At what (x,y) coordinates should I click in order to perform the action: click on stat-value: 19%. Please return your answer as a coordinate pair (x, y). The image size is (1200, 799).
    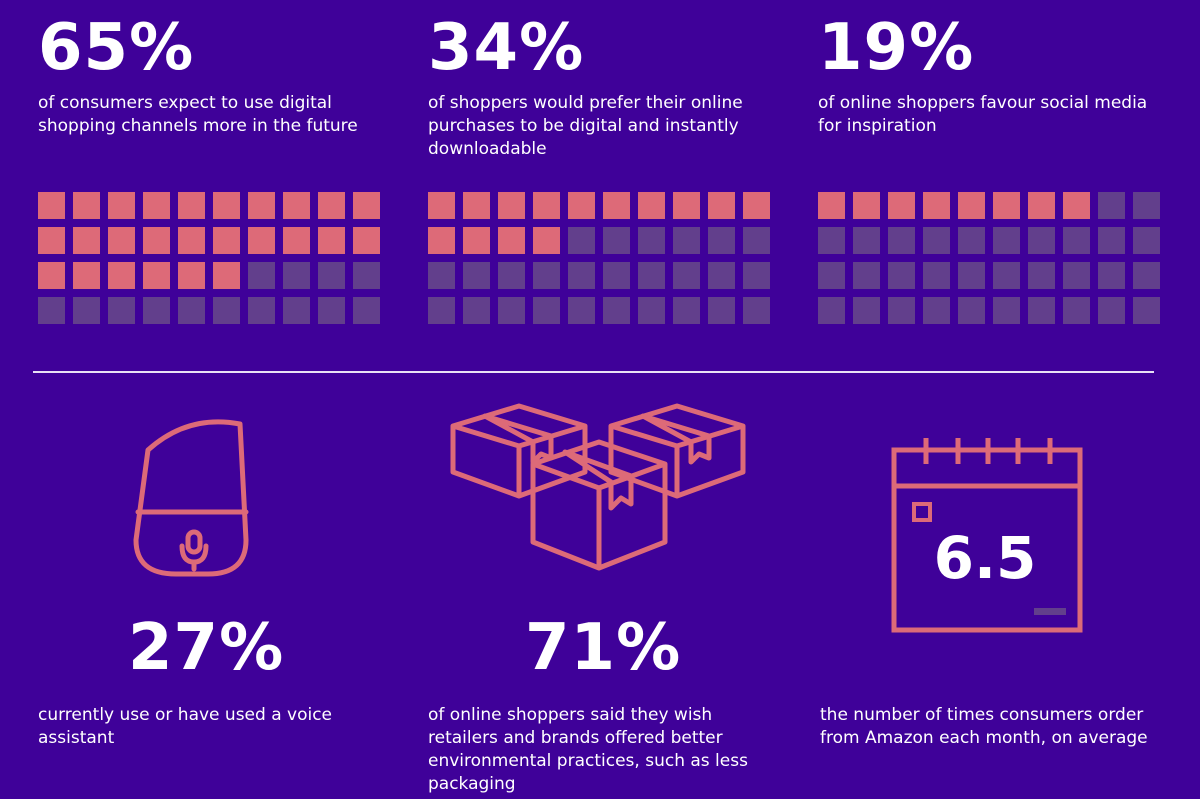
    Looking at the image, I should click on (896, 48).